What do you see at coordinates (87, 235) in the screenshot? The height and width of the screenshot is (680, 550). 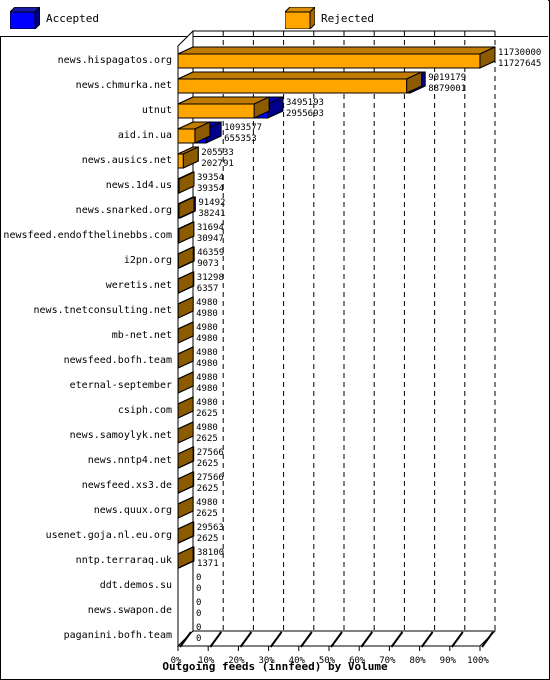 I see `category-label: newsfeed.endofthelinebbs.com` at bounding box center [87, 235].